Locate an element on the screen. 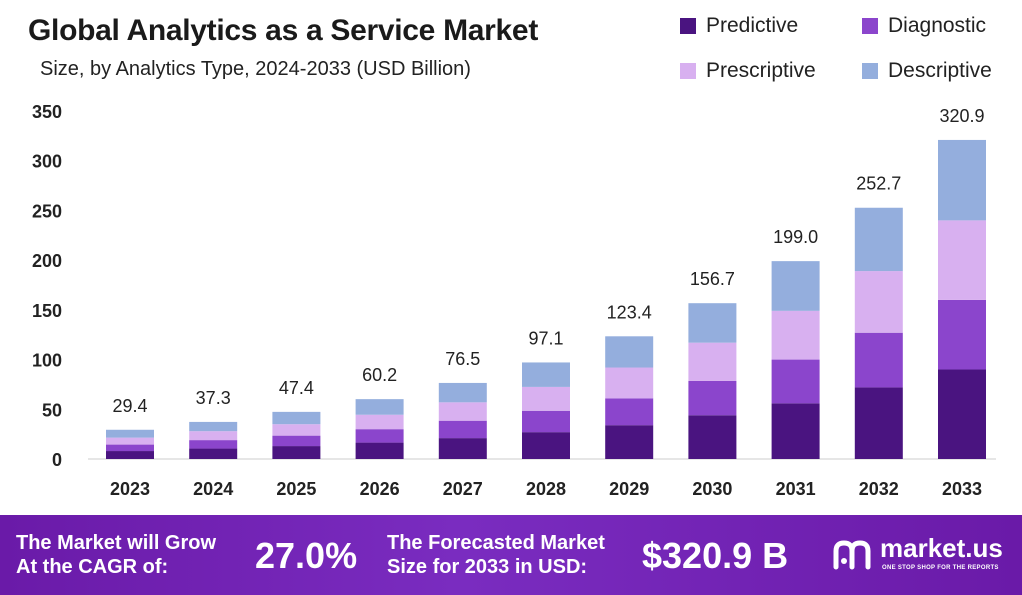 Image resolution: width=1022 pixels, height=595 pixels. bar-total-label: 29.4 is located at coordinates (129, 406).